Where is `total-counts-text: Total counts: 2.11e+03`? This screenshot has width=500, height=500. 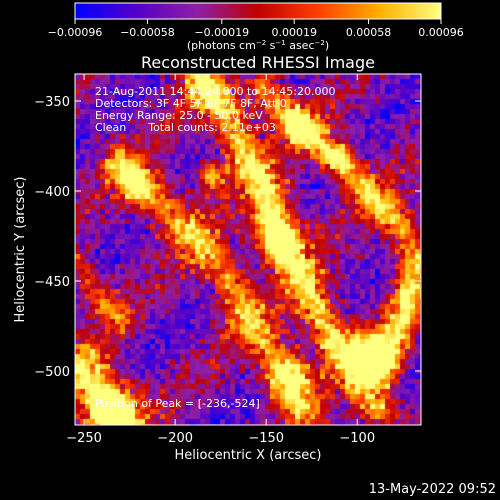
total-counts-text: Total counts: 2.11e+03 is located at coordinates (212, 127).